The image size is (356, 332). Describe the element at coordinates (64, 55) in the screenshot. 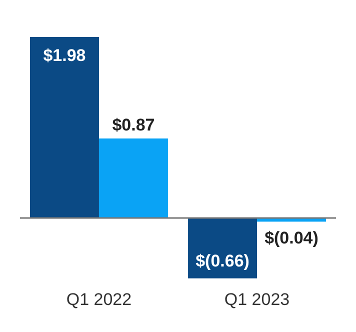

I see `data-label: $1.98` at that location.